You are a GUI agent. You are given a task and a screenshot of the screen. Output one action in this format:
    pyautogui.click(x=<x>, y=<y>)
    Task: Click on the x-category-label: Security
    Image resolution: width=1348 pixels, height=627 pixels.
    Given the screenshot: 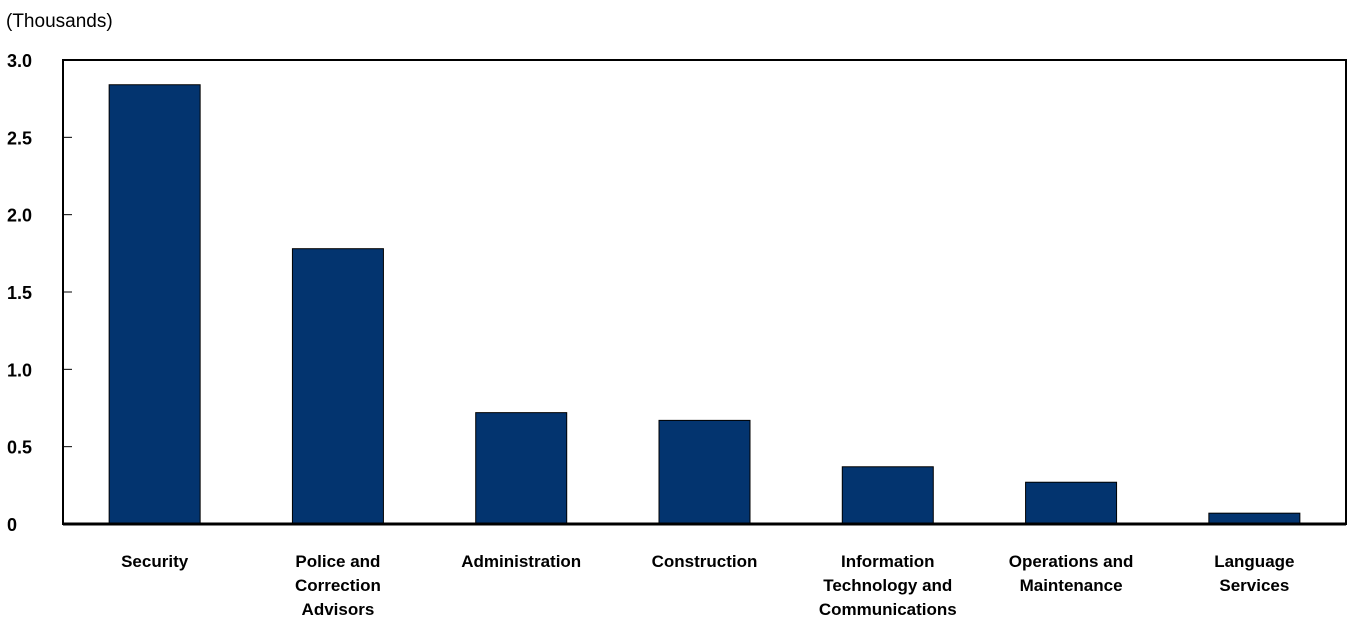 What is the action you would take?
    pyautogui.click(x=155, y=561)
    